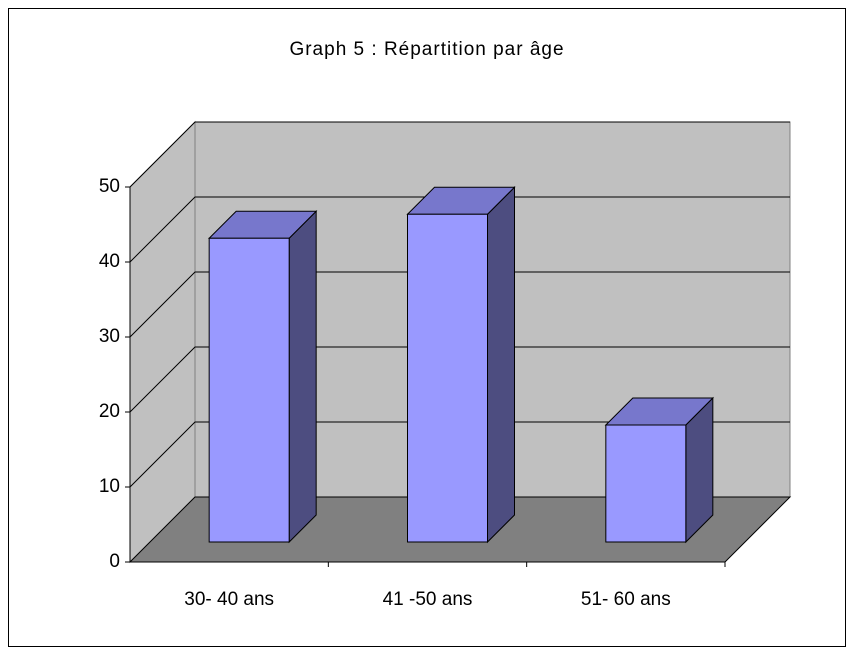 This screenshot has height=653, width=854. What do you see at coordinates (109, 486) in the screenshot?
I see `y-tick-label: 10` at bounding box center [109, 486].